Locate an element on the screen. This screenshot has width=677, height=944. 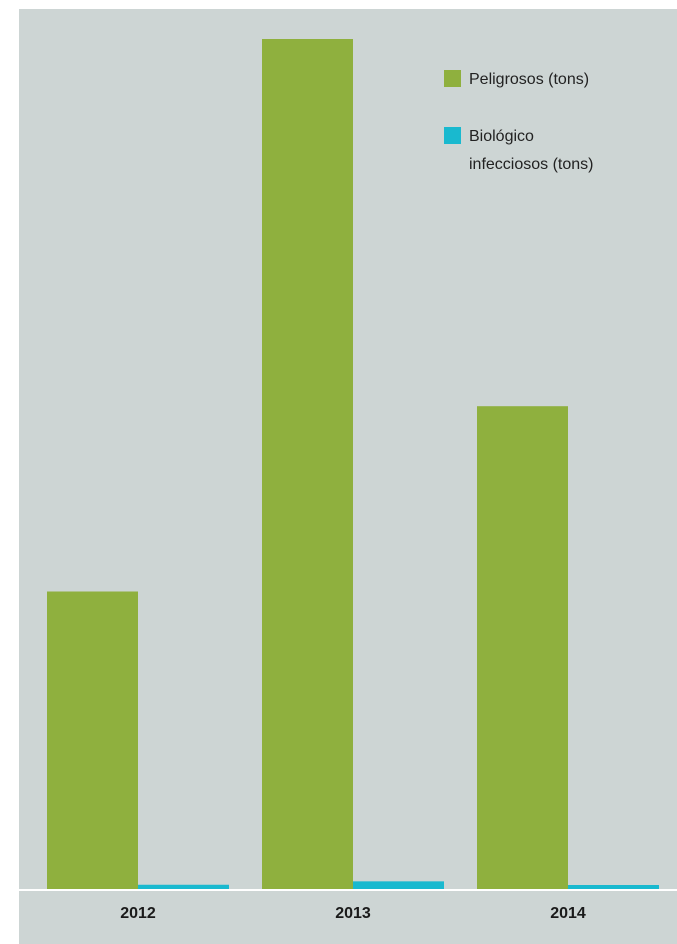
legend-label-line: infecciosos (tons) is located at coordinates (531, 164).